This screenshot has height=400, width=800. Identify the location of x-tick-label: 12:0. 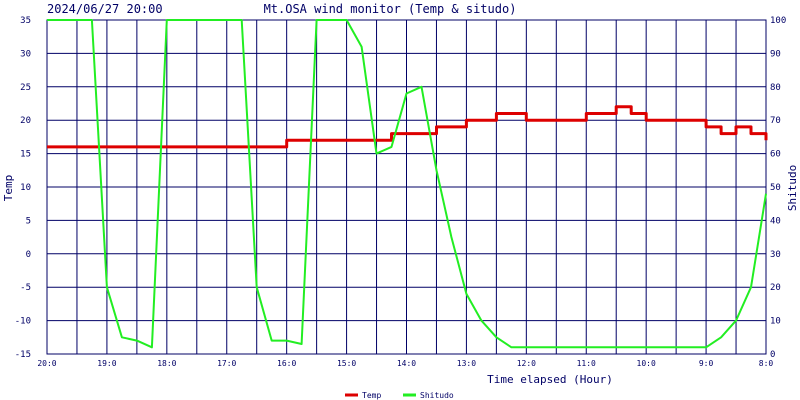
(526, 363).